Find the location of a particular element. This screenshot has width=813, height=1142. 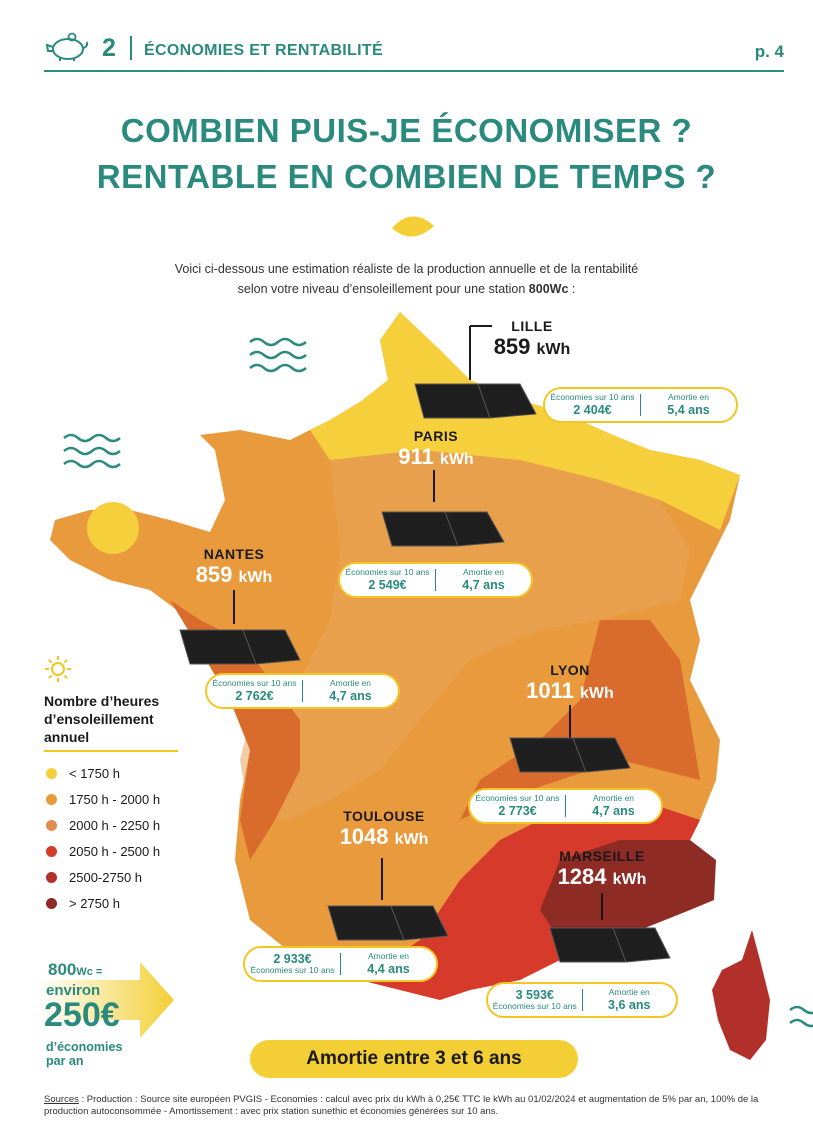

legend-label: < 1750 h is located at coordinates (94, 773).